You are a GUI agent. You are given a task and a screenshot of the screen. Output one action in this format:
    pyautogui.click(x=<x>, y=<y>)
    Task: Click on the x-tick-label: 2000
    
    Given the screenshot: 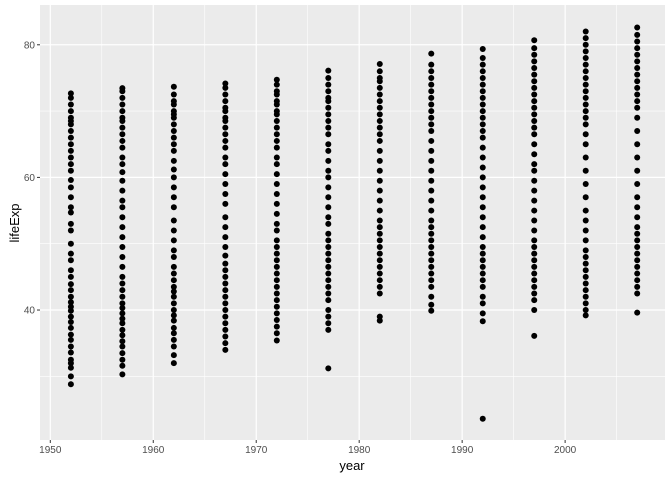 What is the action you would take?
    pyautogui.click(x=565, y=450)
    